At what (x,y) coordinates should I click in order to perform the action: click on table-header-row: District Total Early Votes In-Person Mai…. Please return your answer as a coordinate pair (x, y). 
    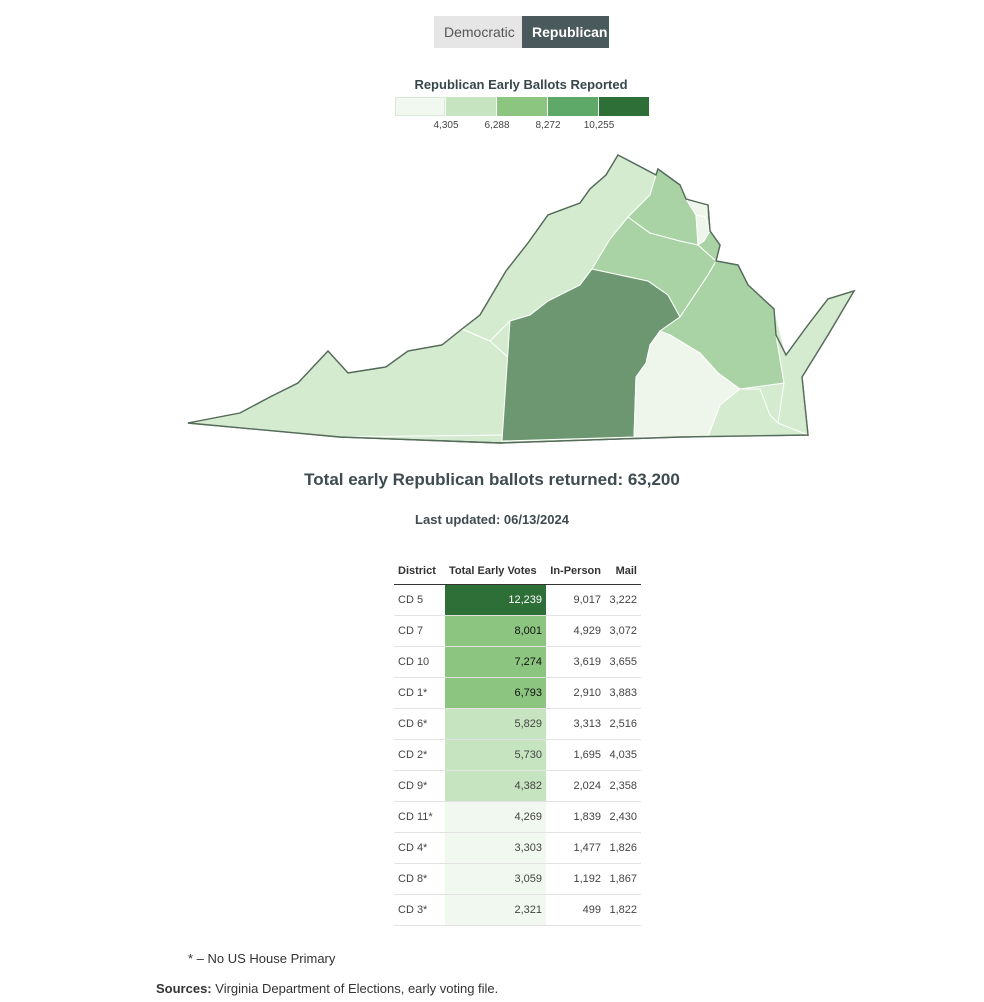
    Looking at the image, I should click on (517, 571).